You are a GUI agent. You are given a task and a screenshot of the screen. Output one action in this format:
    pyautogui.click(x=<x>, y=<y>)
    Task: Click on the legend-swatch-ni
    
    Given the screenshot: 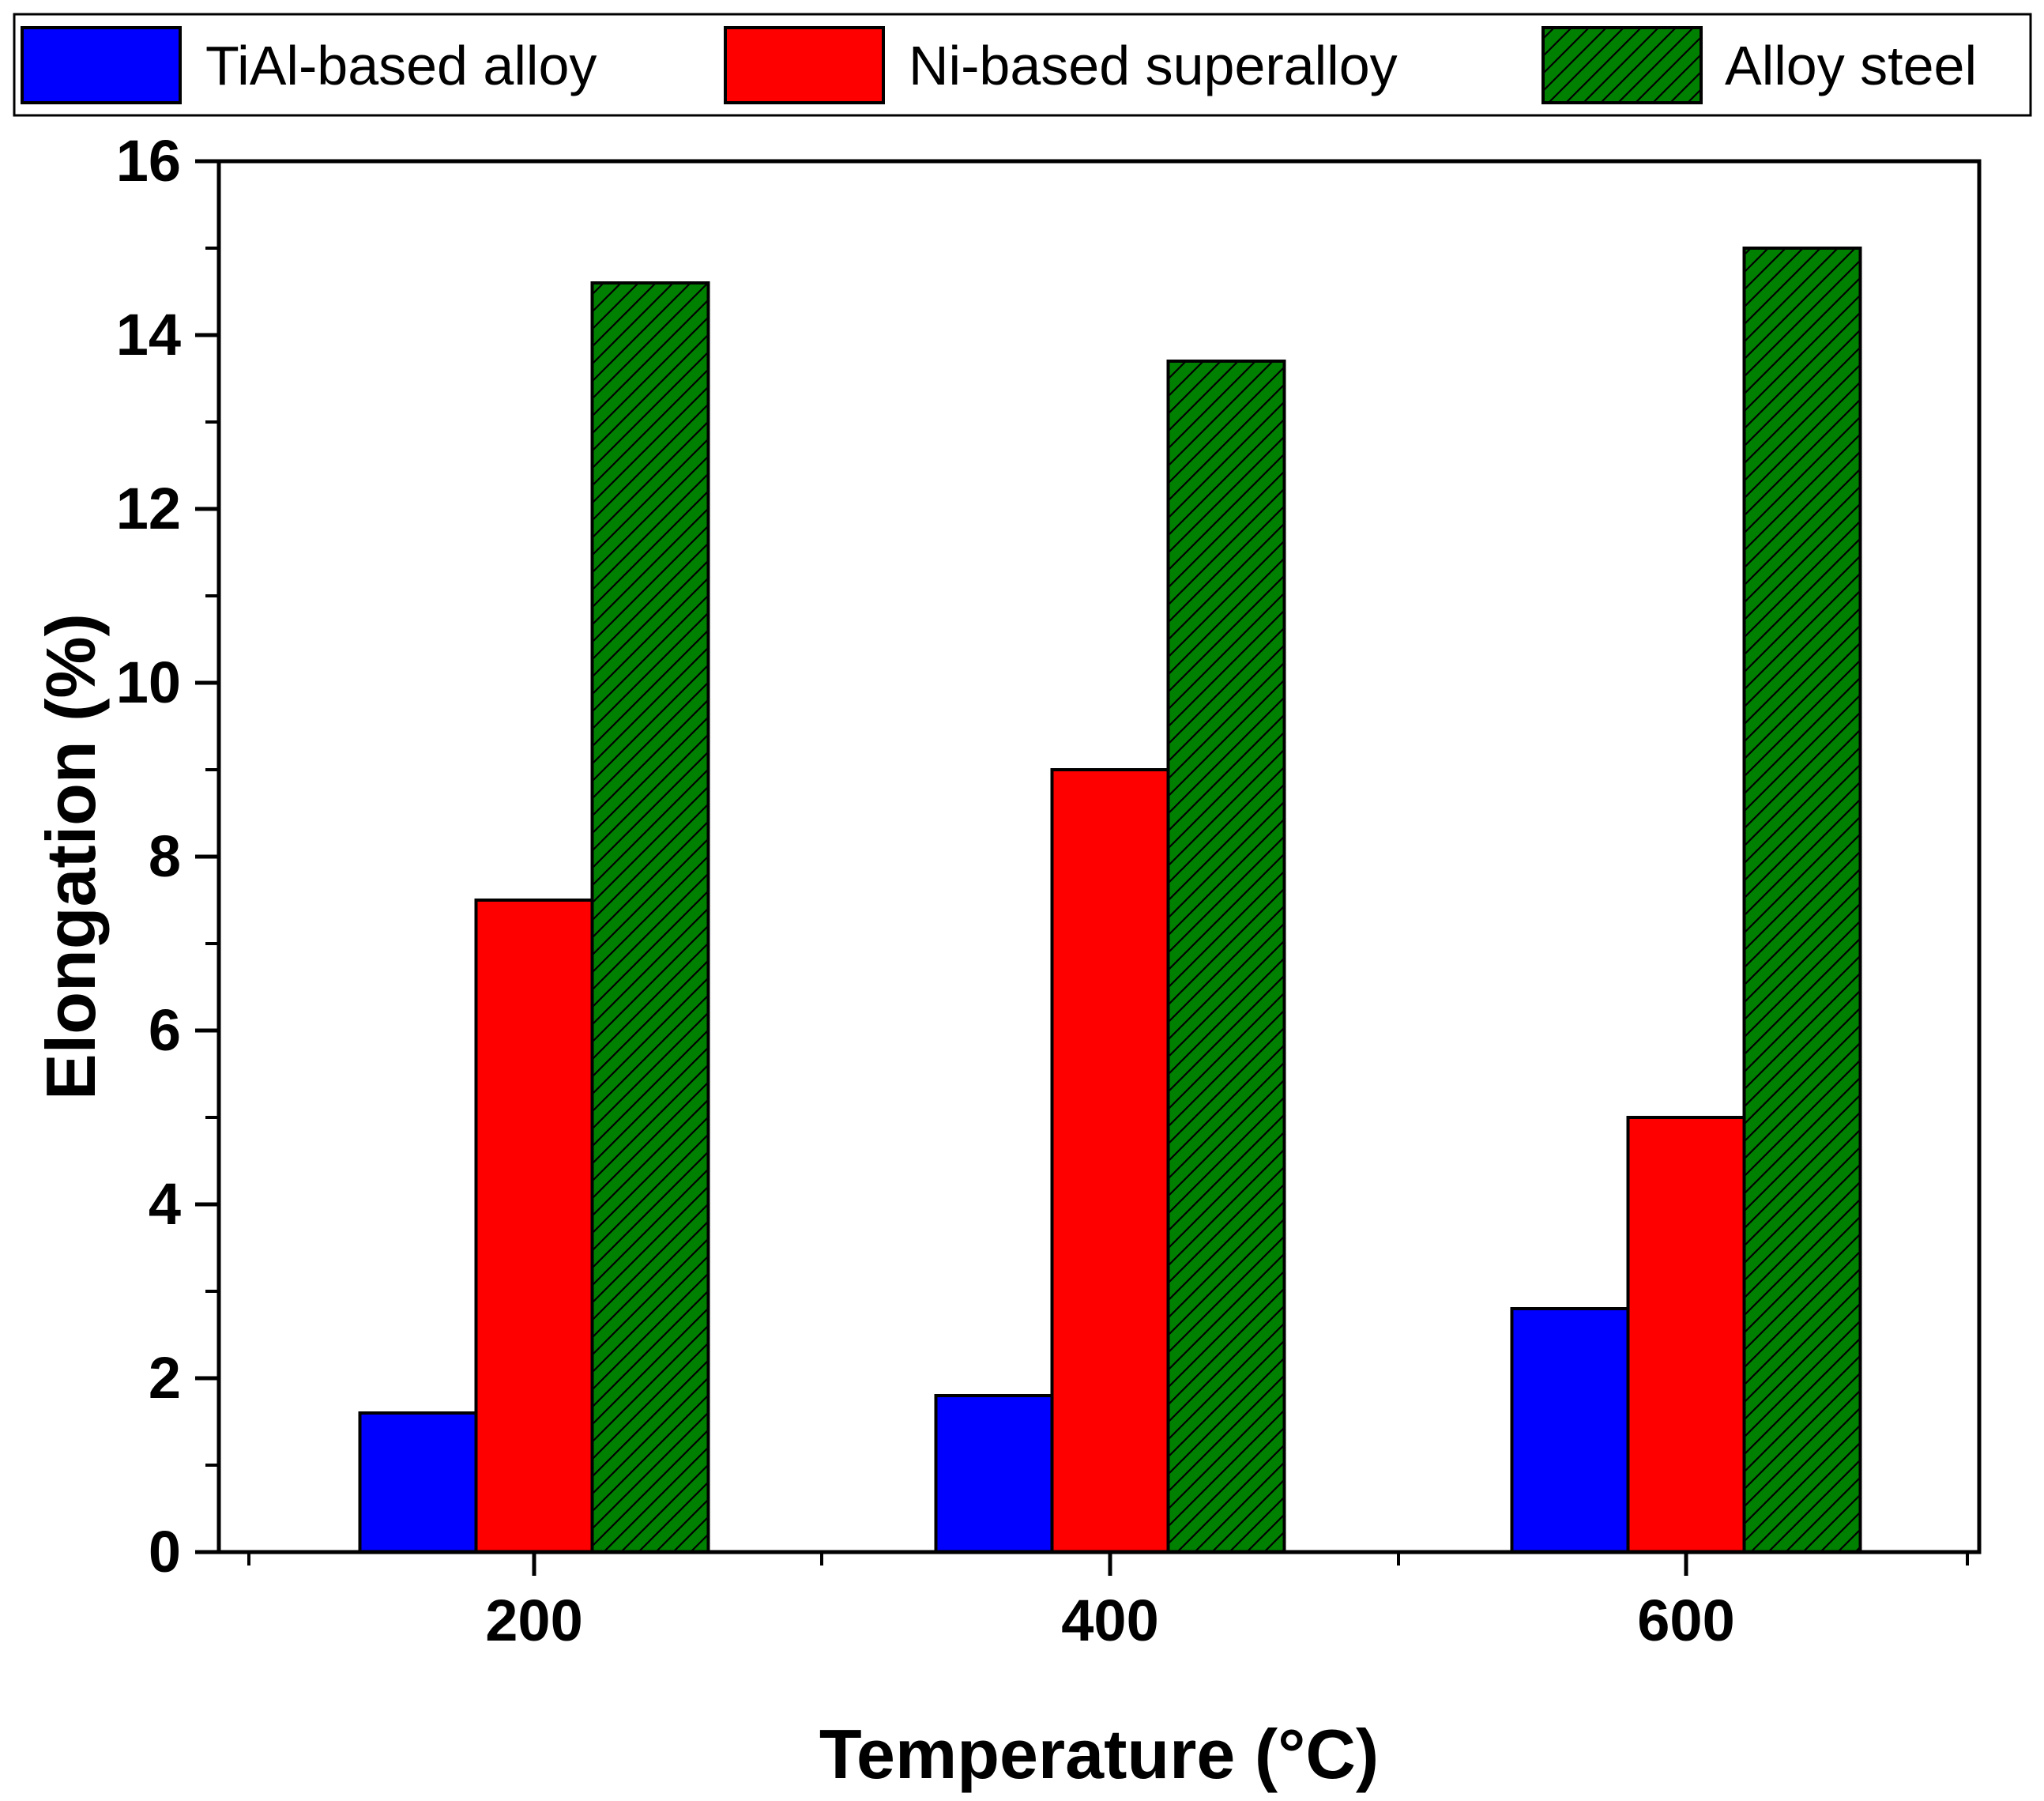 What is the action you would take?
    pyautogui.click(x=804, y=65)
    